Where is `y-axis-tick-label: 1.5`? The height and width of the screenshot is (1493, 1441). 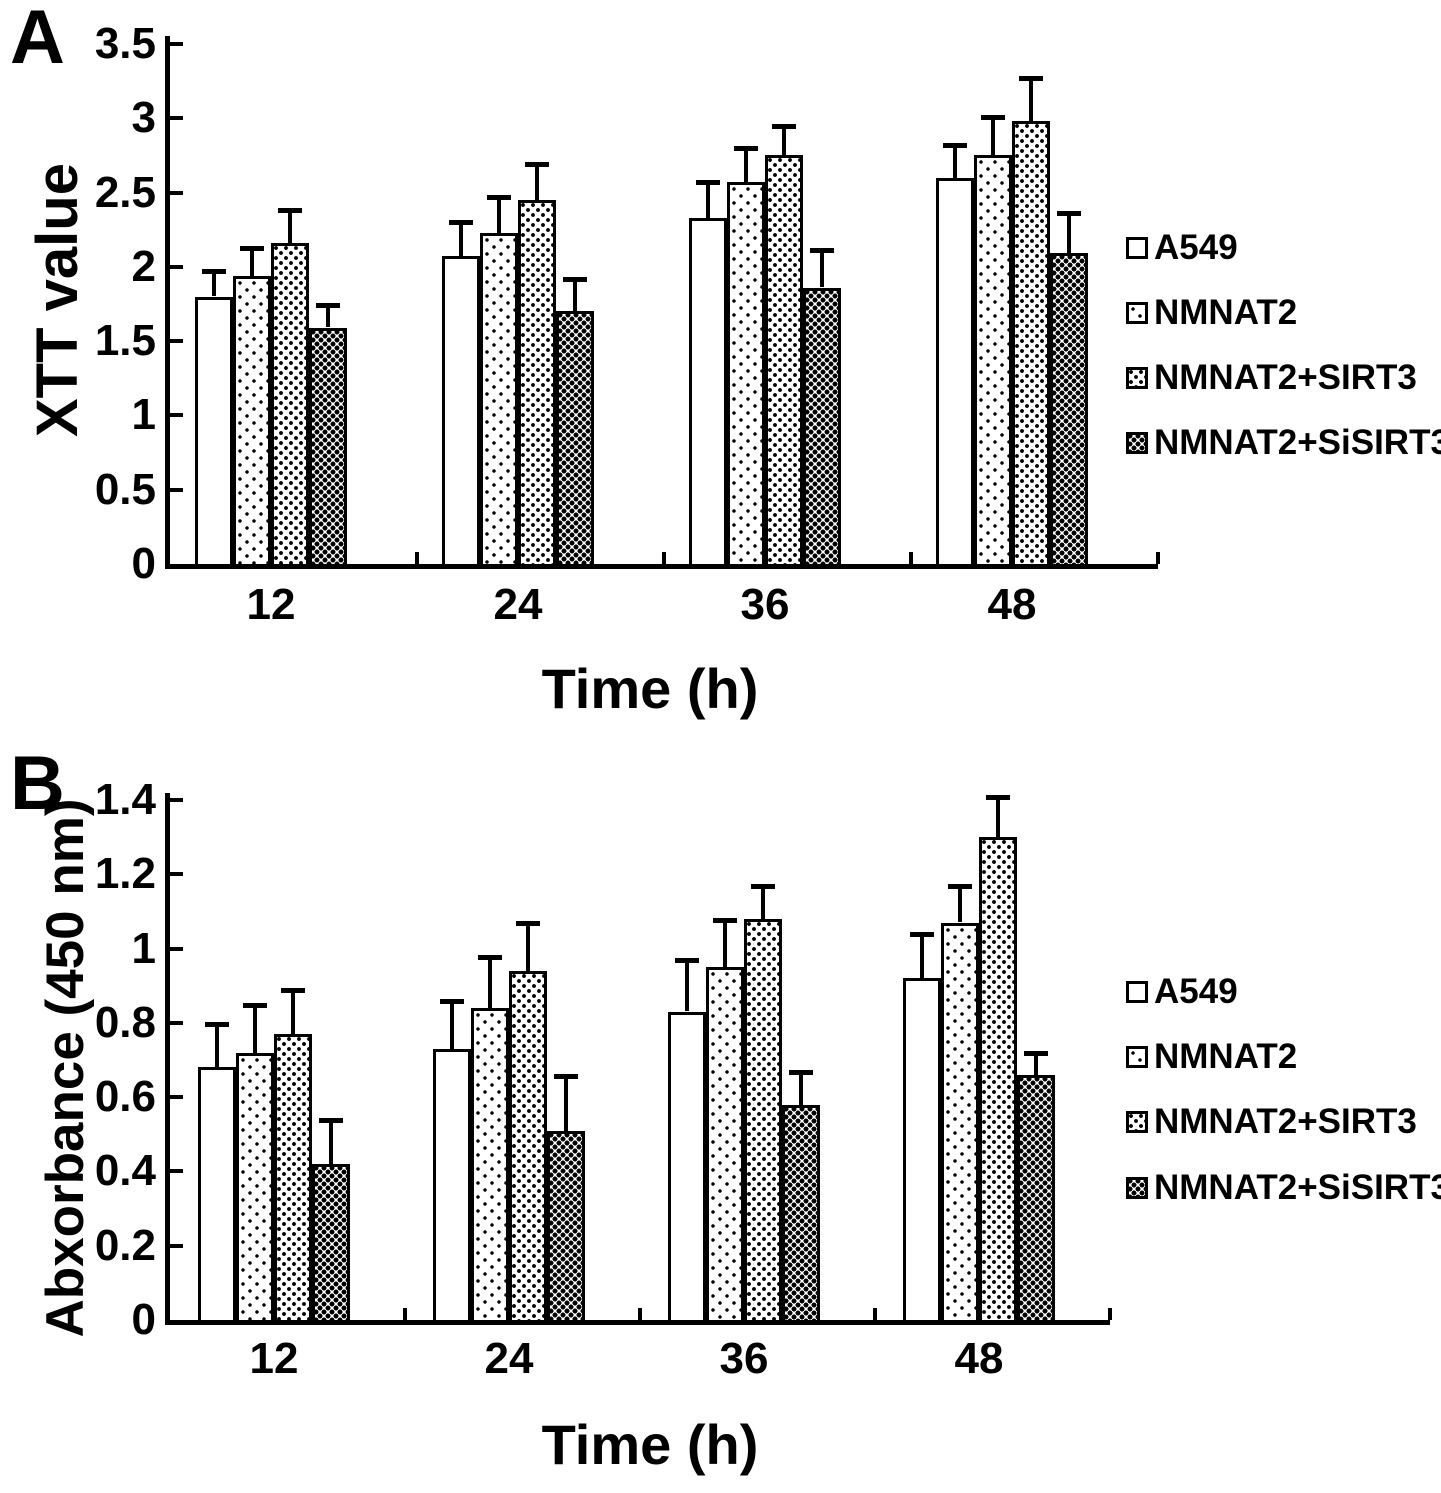
y-axis-tick-label: 1.5 is located at coordinates (125, 340).